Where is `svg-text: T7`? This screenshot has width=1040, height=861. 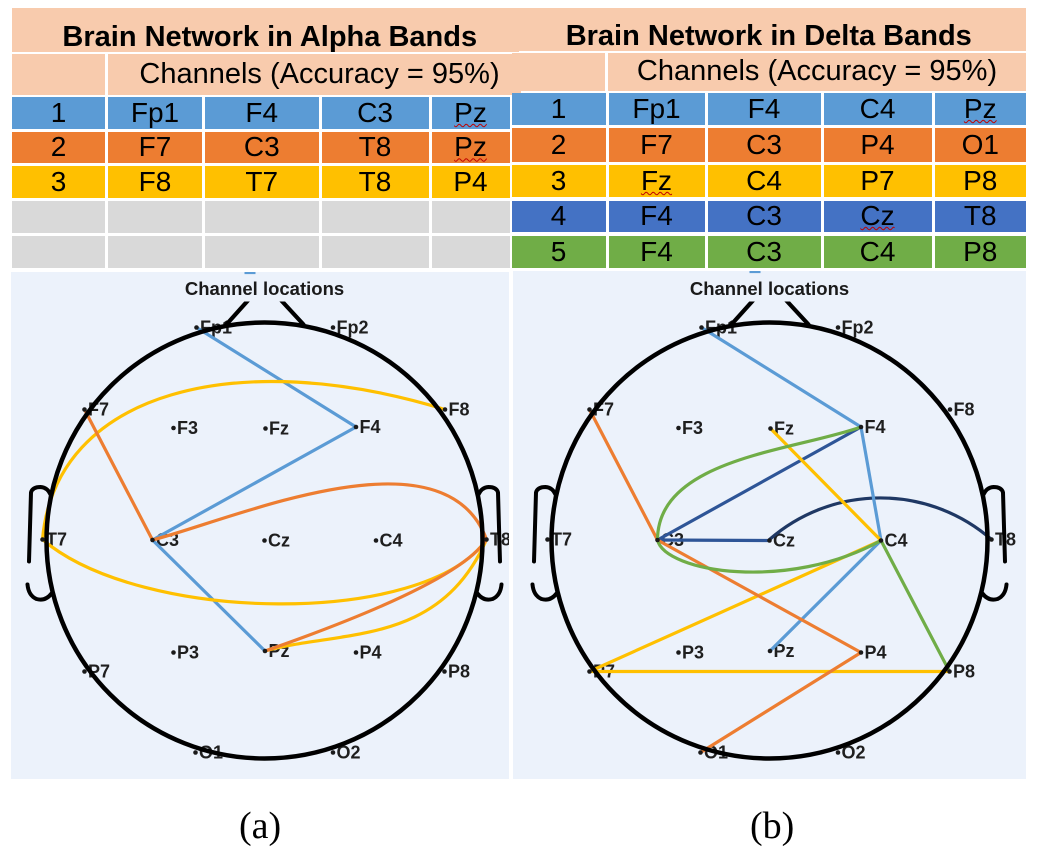 svg-text: T7 is located at coordinates (561, 539).